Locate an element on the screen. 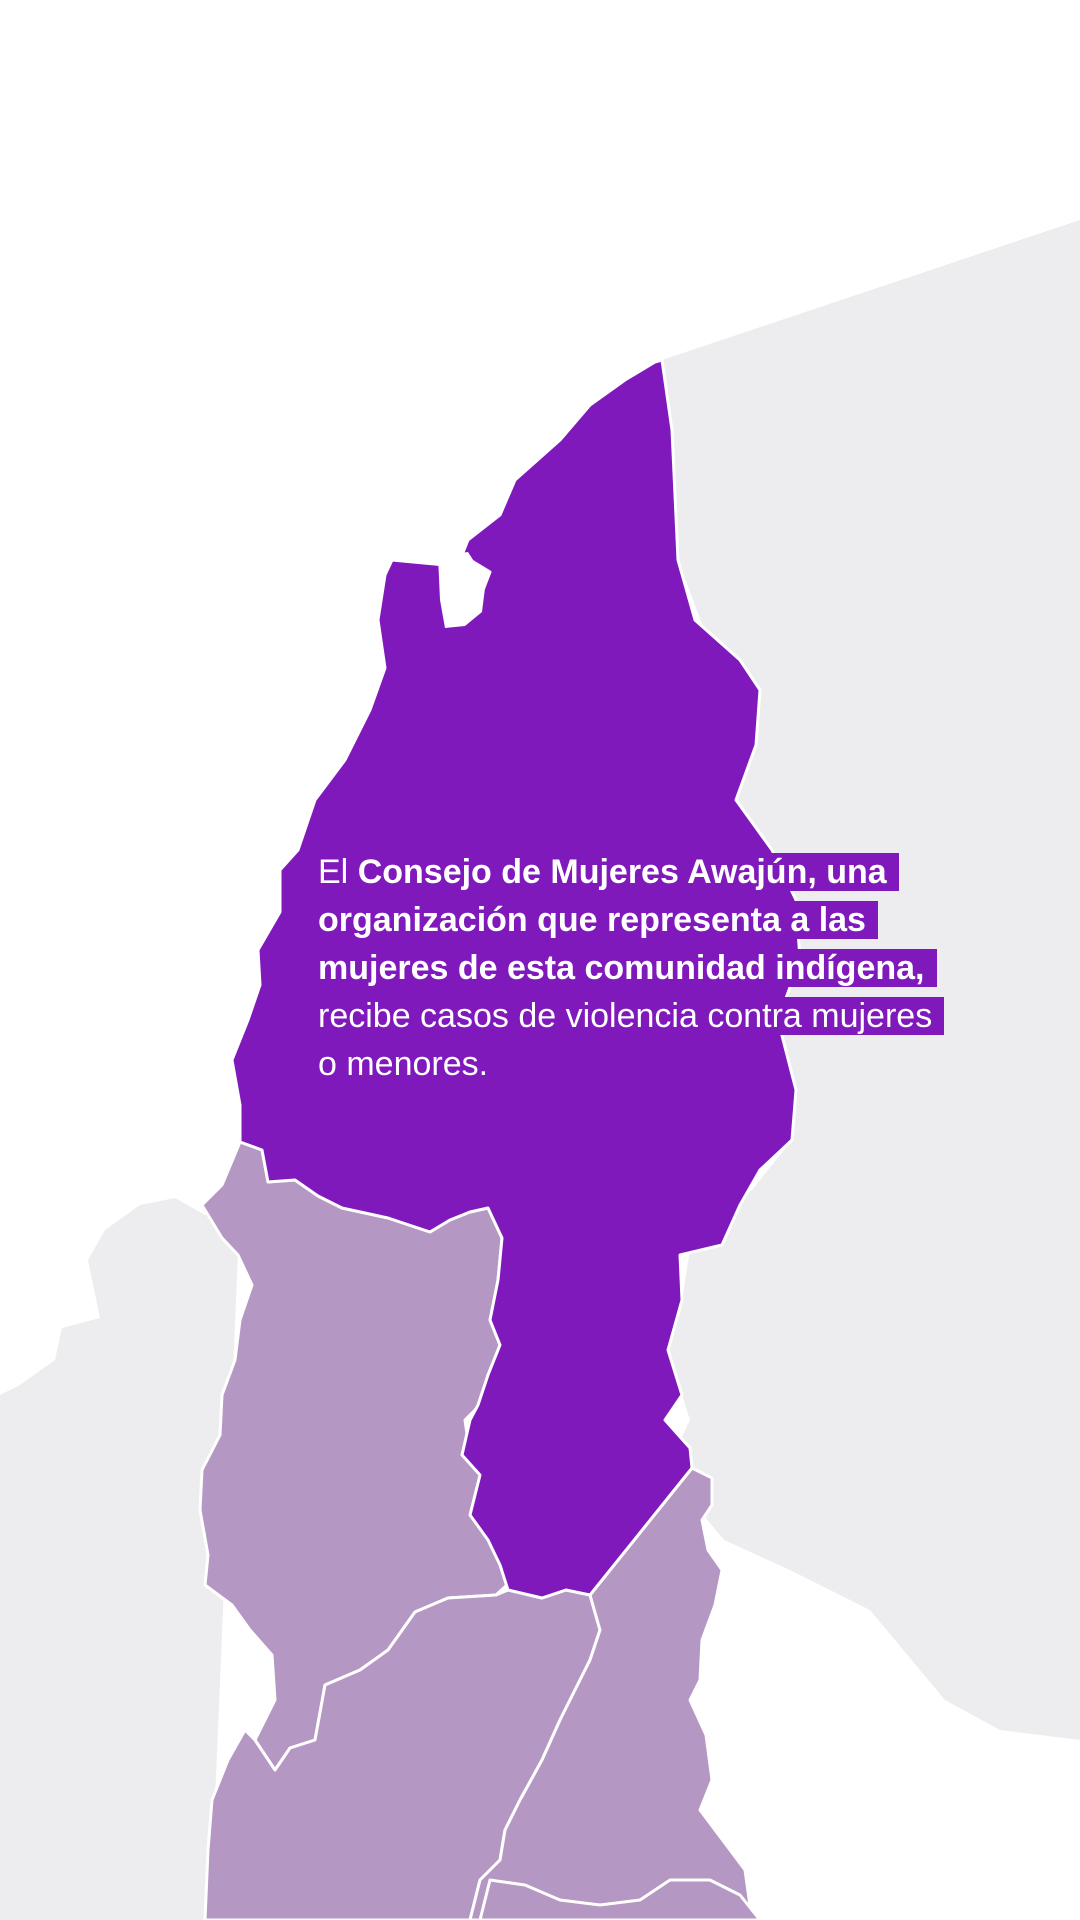 The width and height of the screenshot is (1080, 1920). neighbor-region-southeast is located at coordinates (611, 1693).